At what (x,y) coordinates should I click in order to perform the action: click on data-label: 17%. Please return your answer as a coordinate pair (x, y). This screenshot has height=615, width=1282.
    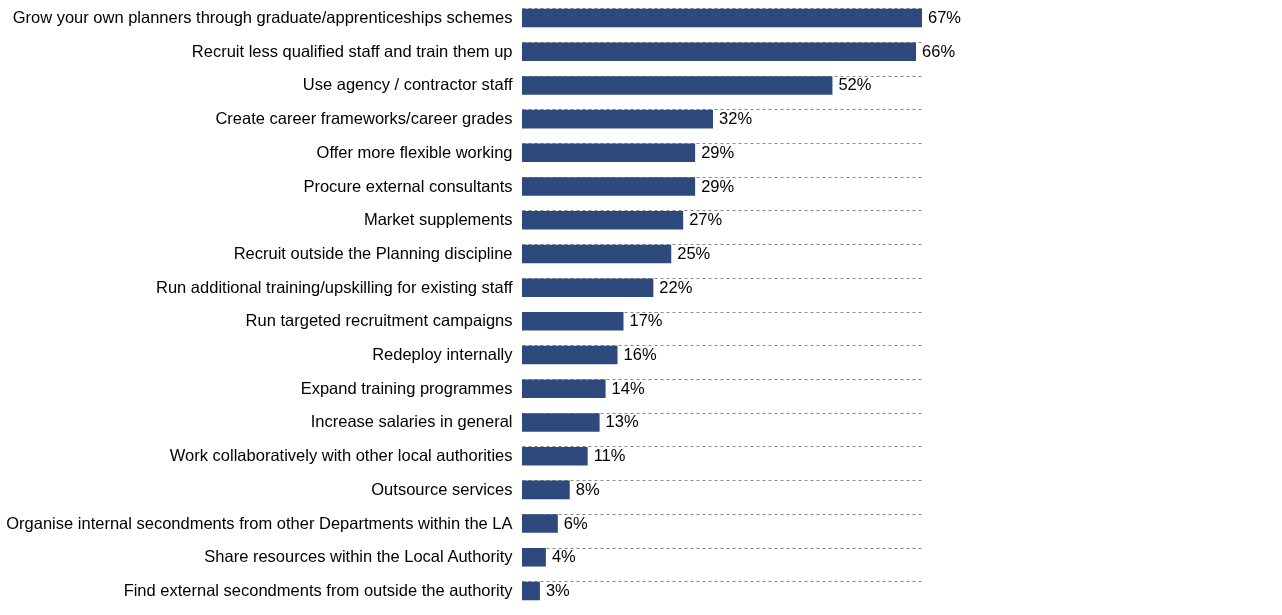
    Looking at the image, I should click on (646, 320).